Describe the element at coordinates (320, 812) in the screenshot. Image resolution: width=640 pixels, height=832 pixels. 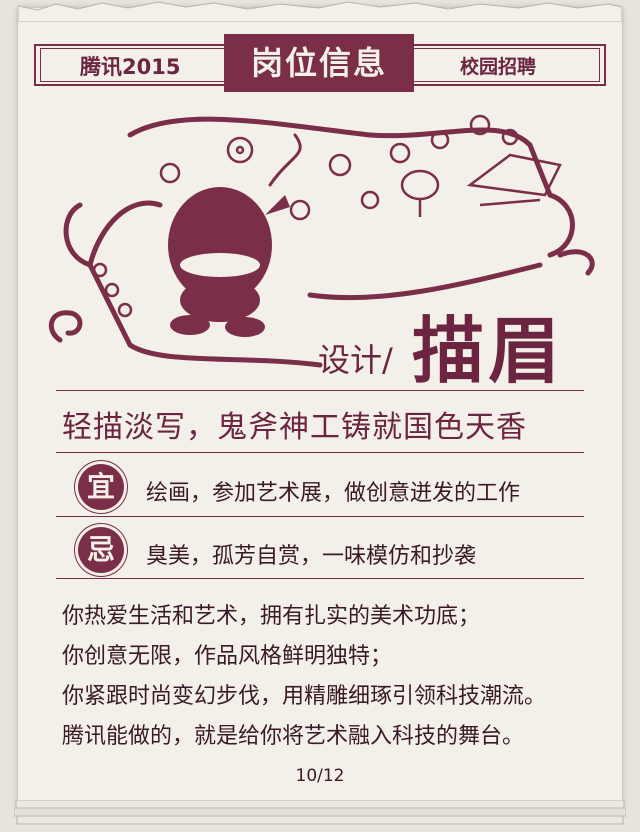
I see `stacked-pages-edge` at that location.